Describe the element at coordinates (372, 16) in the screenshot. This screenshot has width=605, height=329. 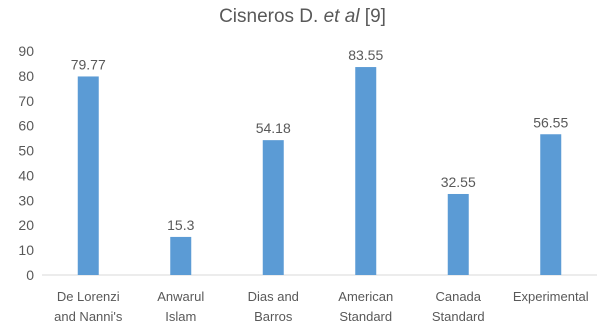
I see `chart-title-suffix: [9]` at that location.